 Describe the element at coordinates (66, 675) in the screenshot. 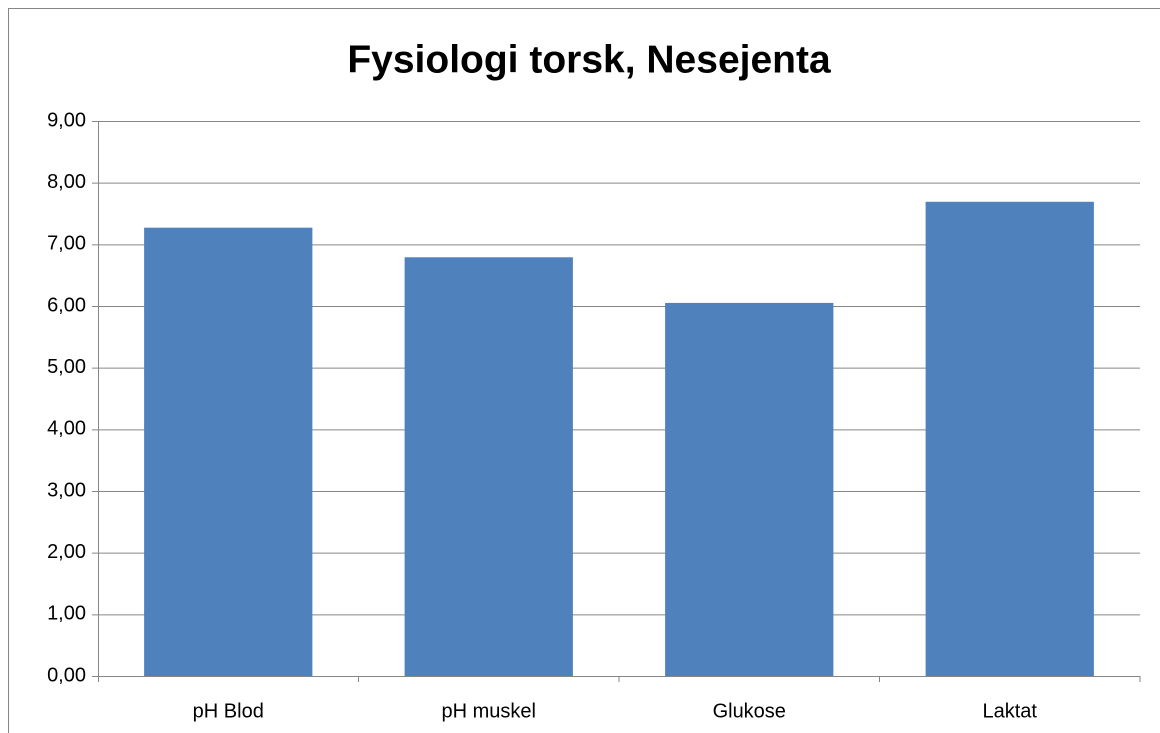

I see `y-tick-label: 0,00` at that location.